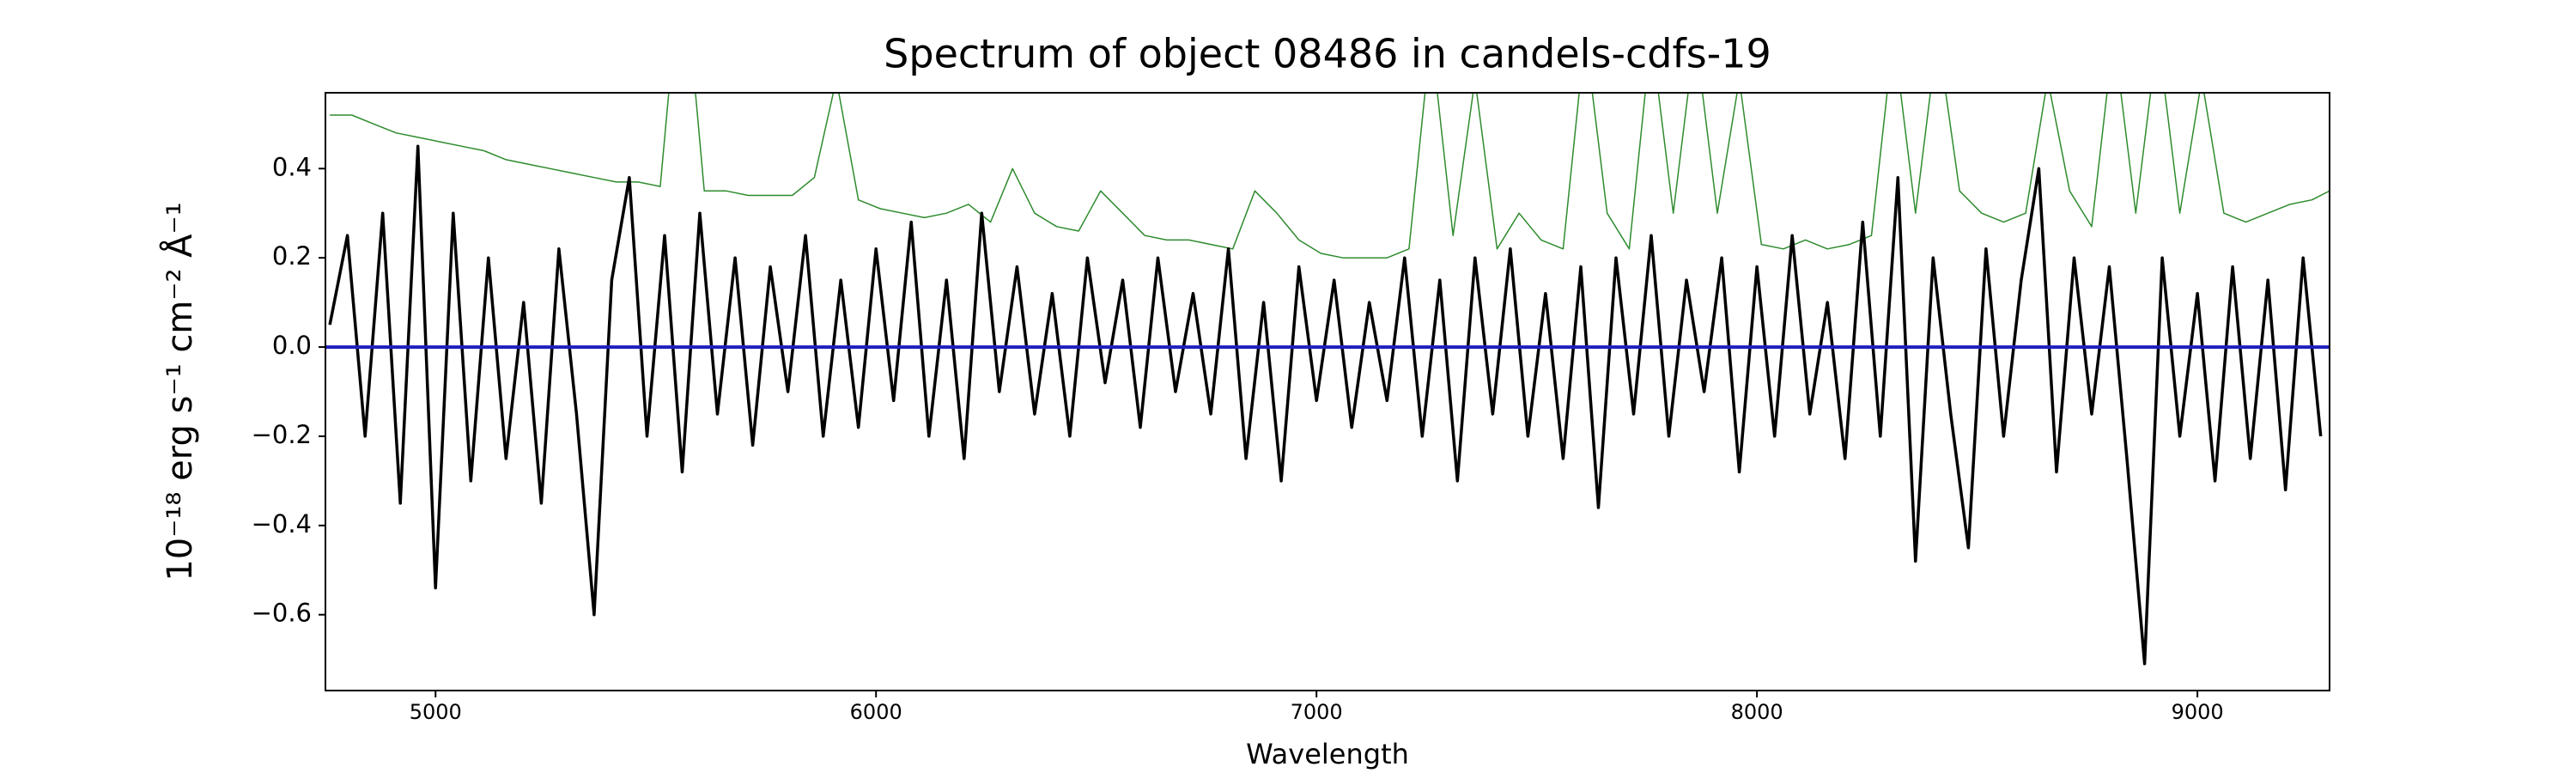  What do you see at coordinates (282, 434) in the screenshot?
I see `y-tick-label: −0.2` at bounding box center [282, 434].